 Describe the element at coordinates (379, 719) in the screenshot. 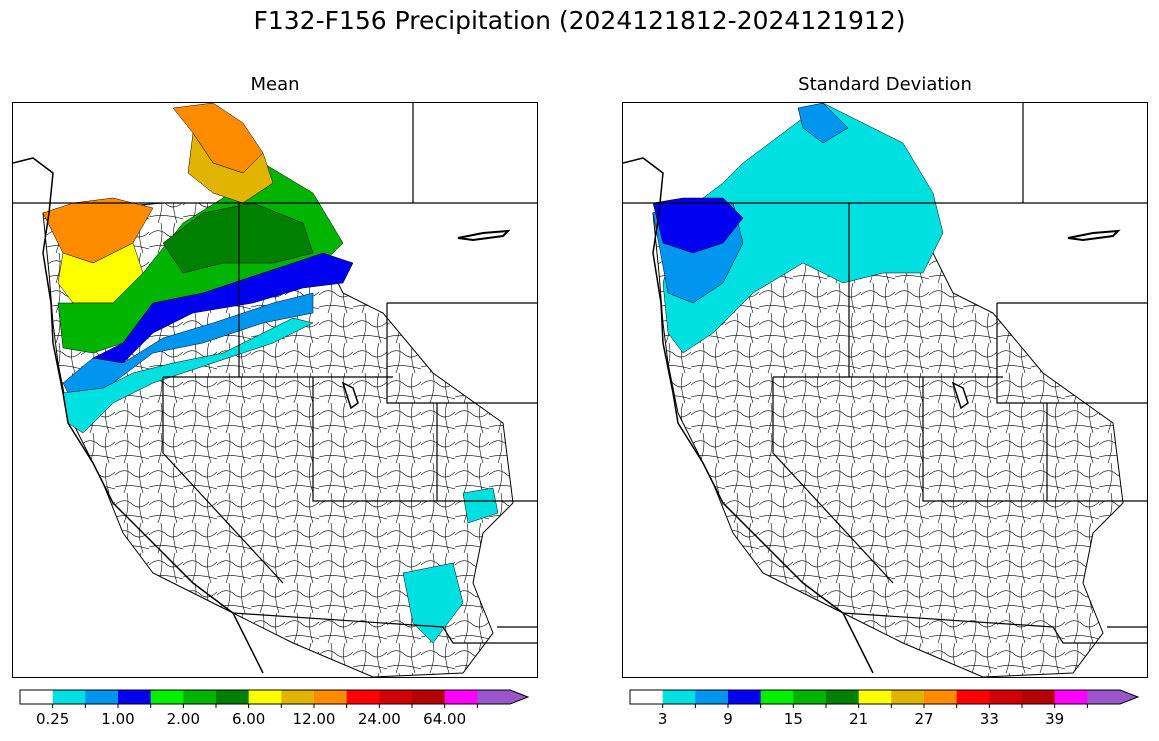

I see `colorbar-tick-label: 24.00` at that location.